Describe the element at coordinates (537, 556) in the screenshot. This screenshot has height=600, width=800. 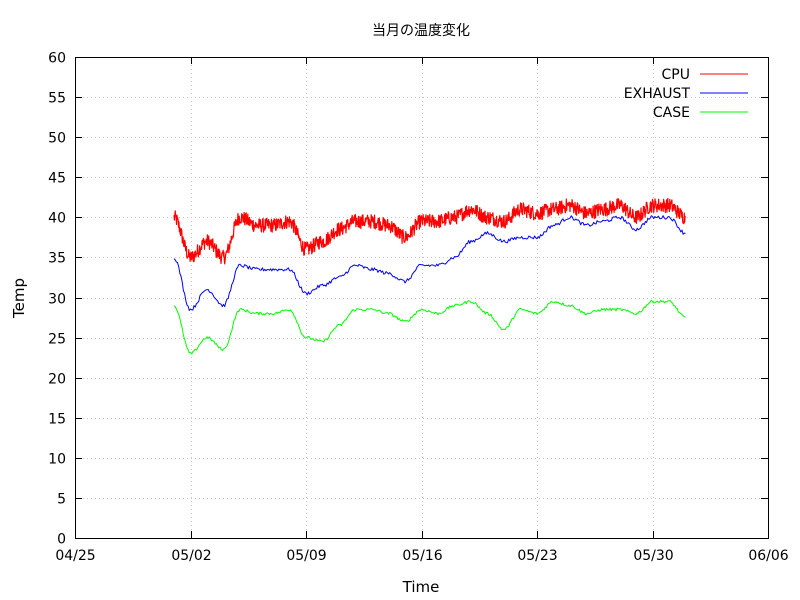
I see `x-tick-label: 05/23` at that location.